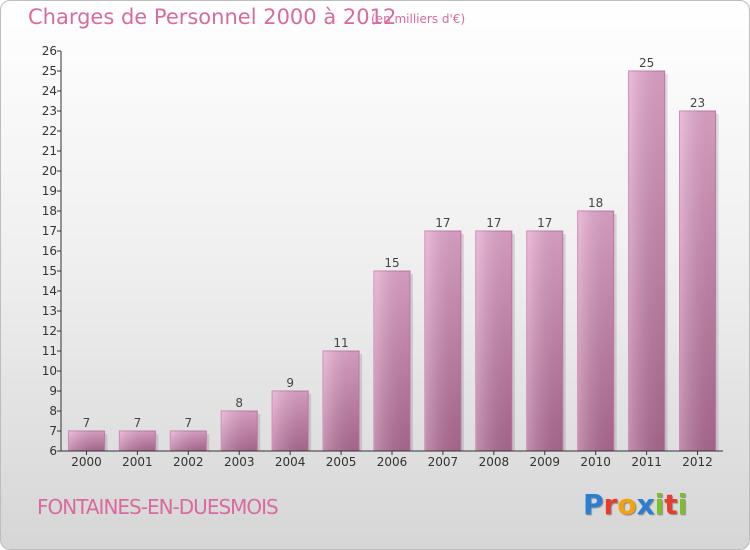 The width and height of the screenshot is (750, 550). What do you see at coordinates (138, 423) in the screenshot?
I see `data-label-2001: 7` at bounding box center [138, 423].